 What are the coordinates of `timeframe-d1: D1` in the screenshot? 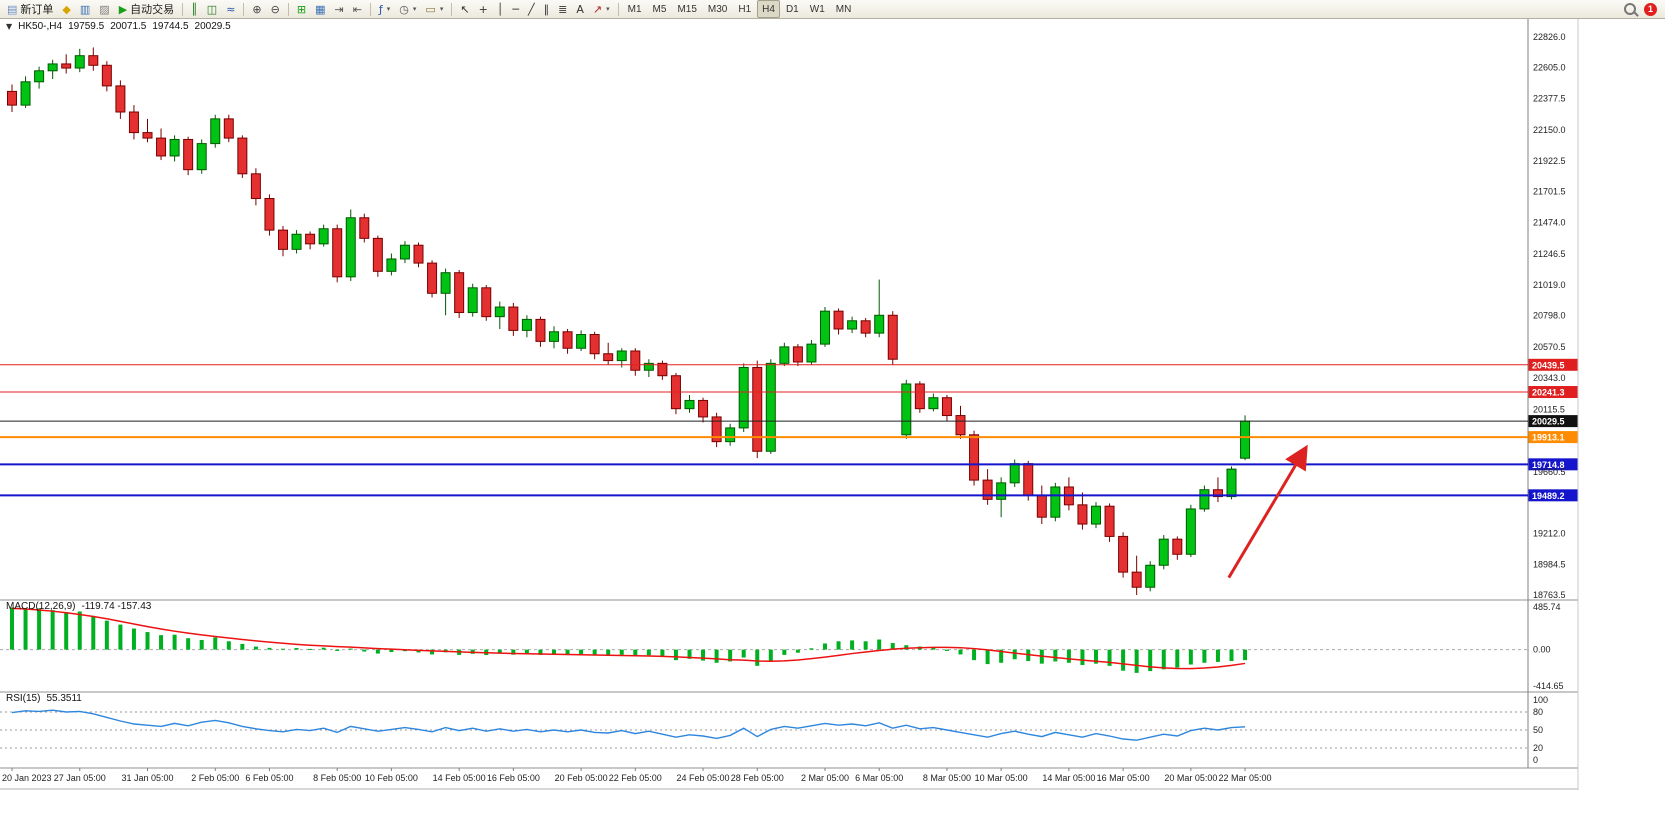 It's located at (792, 9).